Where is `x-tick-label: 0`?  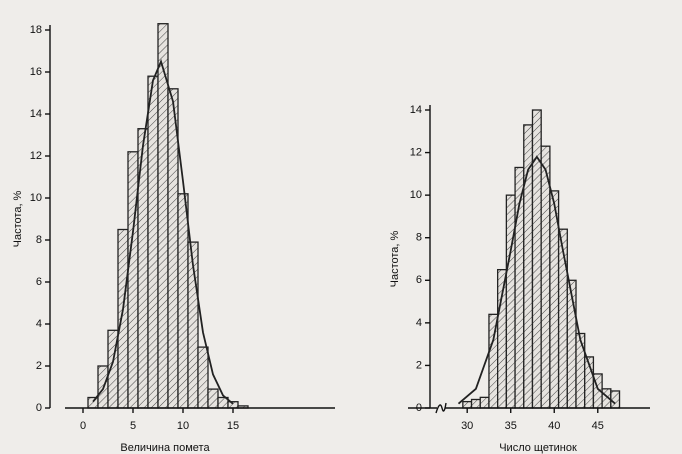
x-tick-label: 0 is located at coordinates (83, 426).